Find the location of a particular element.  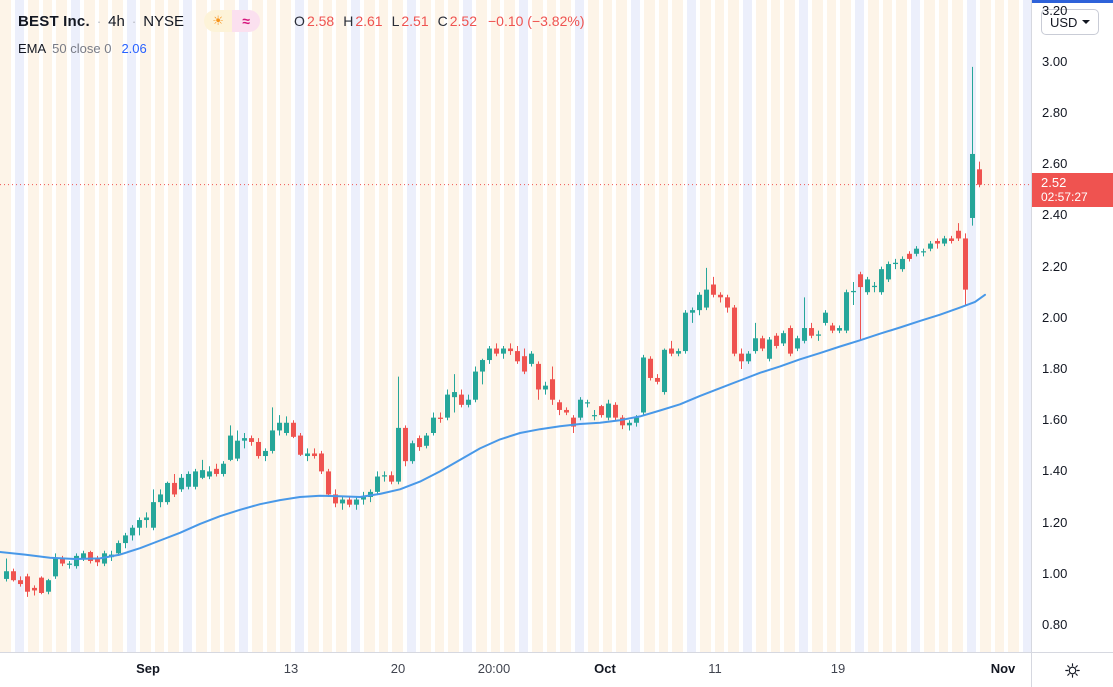

interval-button: 4h is located at coordinates (116, 21).